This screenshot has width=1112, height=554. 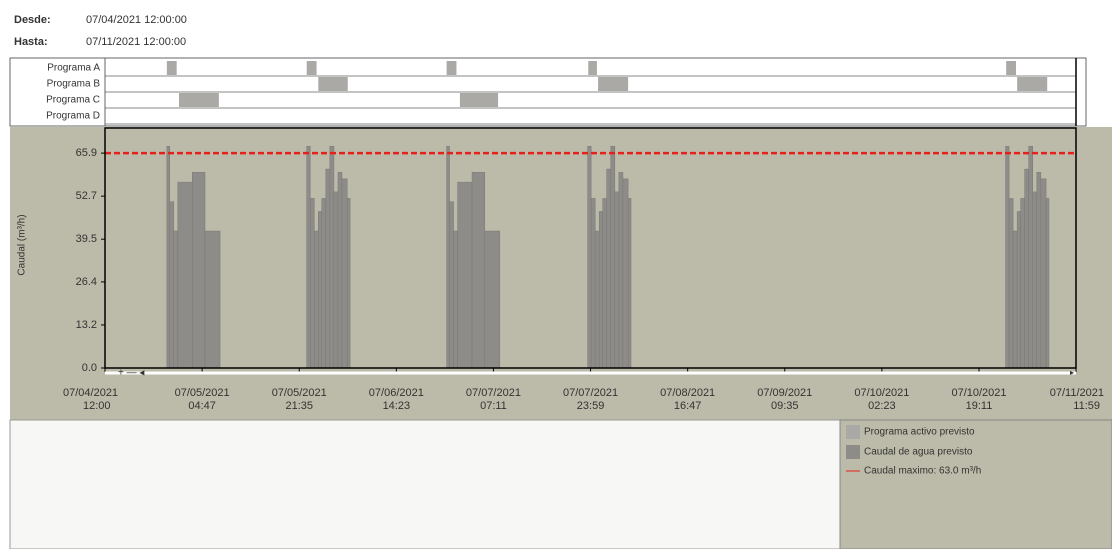 What do you see at coordinates (202, 406) in the screenshot?
I see `x-tick-sublabel: 04:47` at bounding box center [202, 406].